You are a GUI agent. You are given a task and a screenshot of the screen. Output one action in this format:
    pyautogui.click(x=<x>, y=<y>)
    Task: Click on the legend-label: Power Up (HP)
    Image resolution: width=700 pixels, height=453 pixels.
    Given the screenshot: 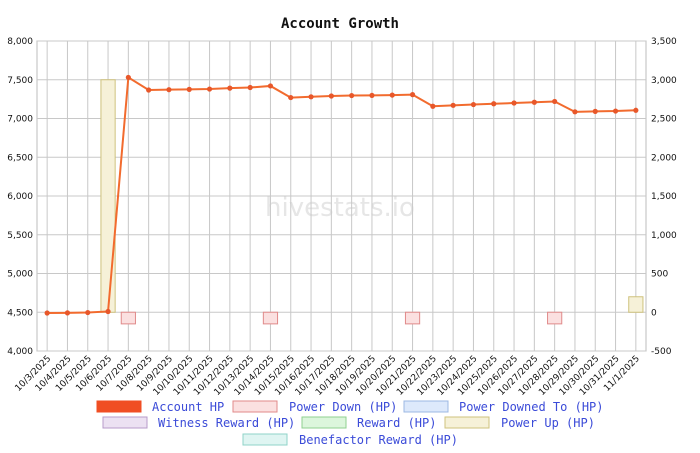 What is the action you would take?
    pyautogui.click(x=548, y=423)
    